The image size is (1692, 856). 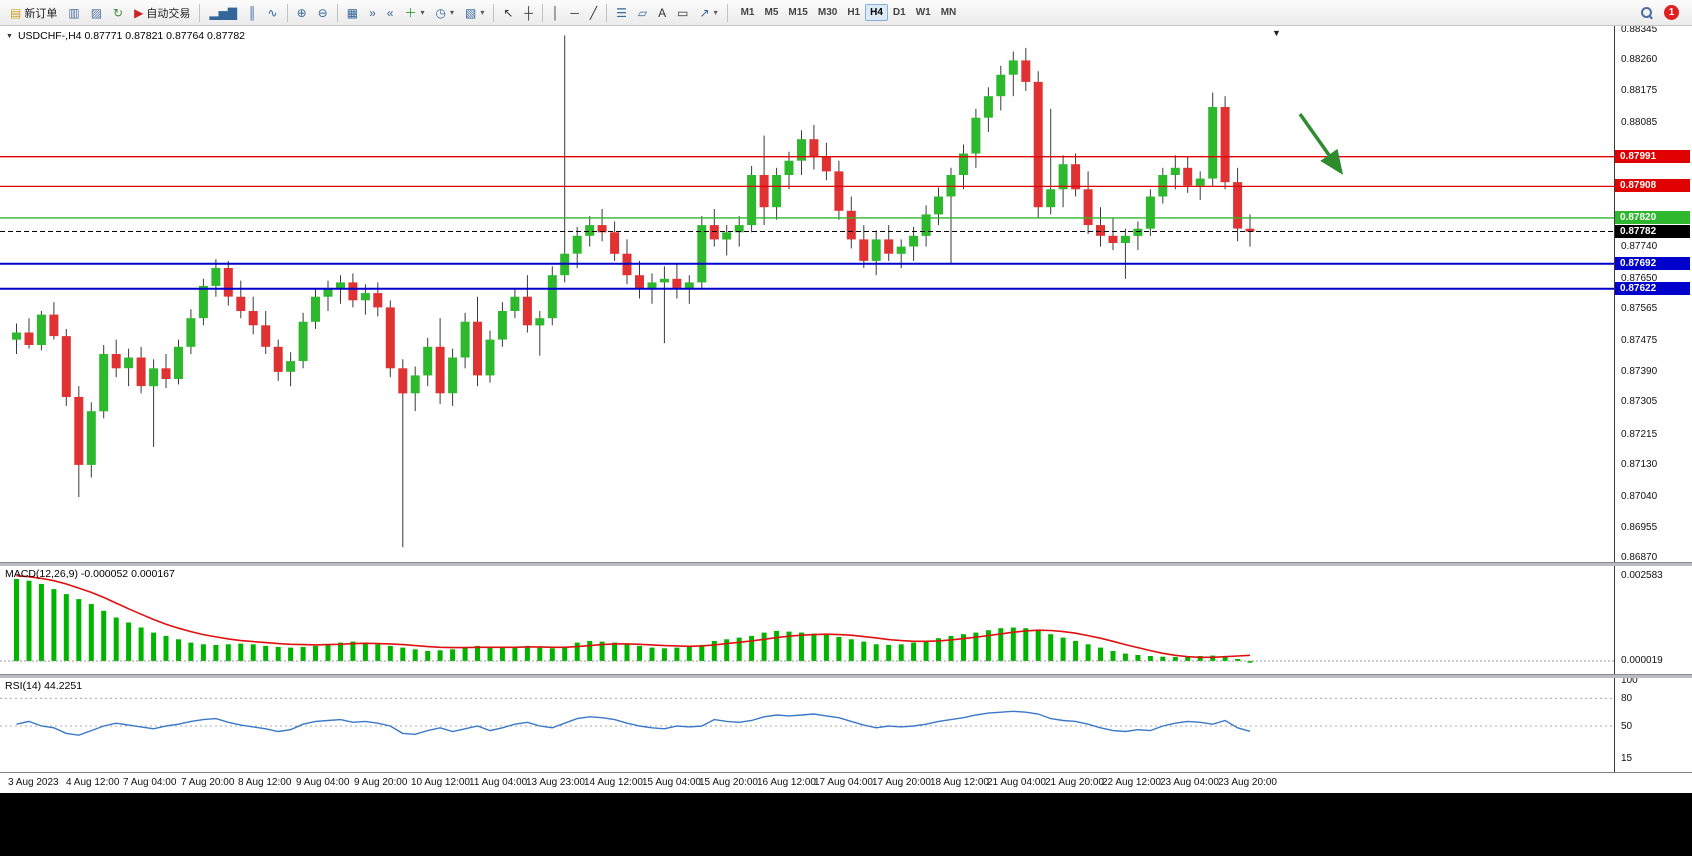 I want to click on periods-button: ◷ ▾, so click(x=444, y=13).